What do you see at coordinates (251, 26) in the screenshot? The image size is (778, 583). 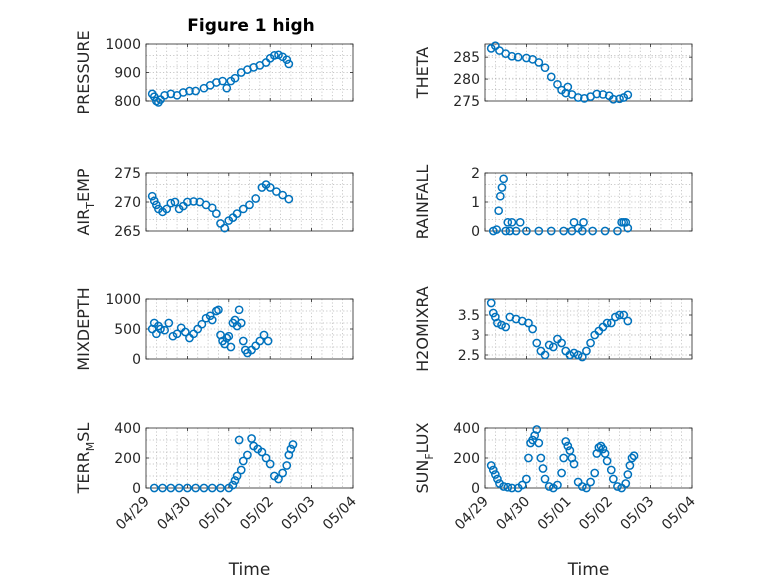 I see `figure-title: Figure 1 high` at bounding box center [251, 26].